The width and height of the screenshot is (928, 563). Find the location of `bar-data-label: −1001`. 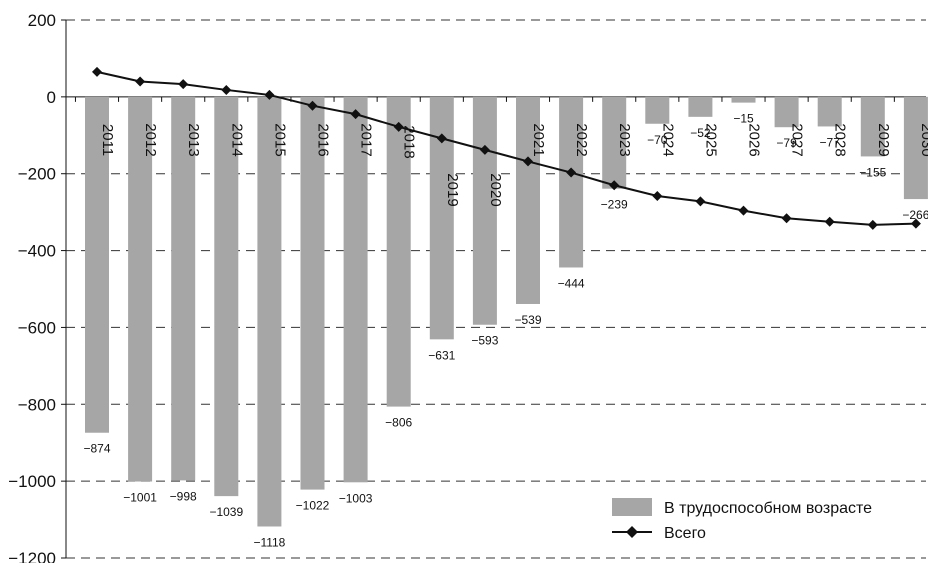

bar-data-label: −1001 is located at coordinates (140, 498).